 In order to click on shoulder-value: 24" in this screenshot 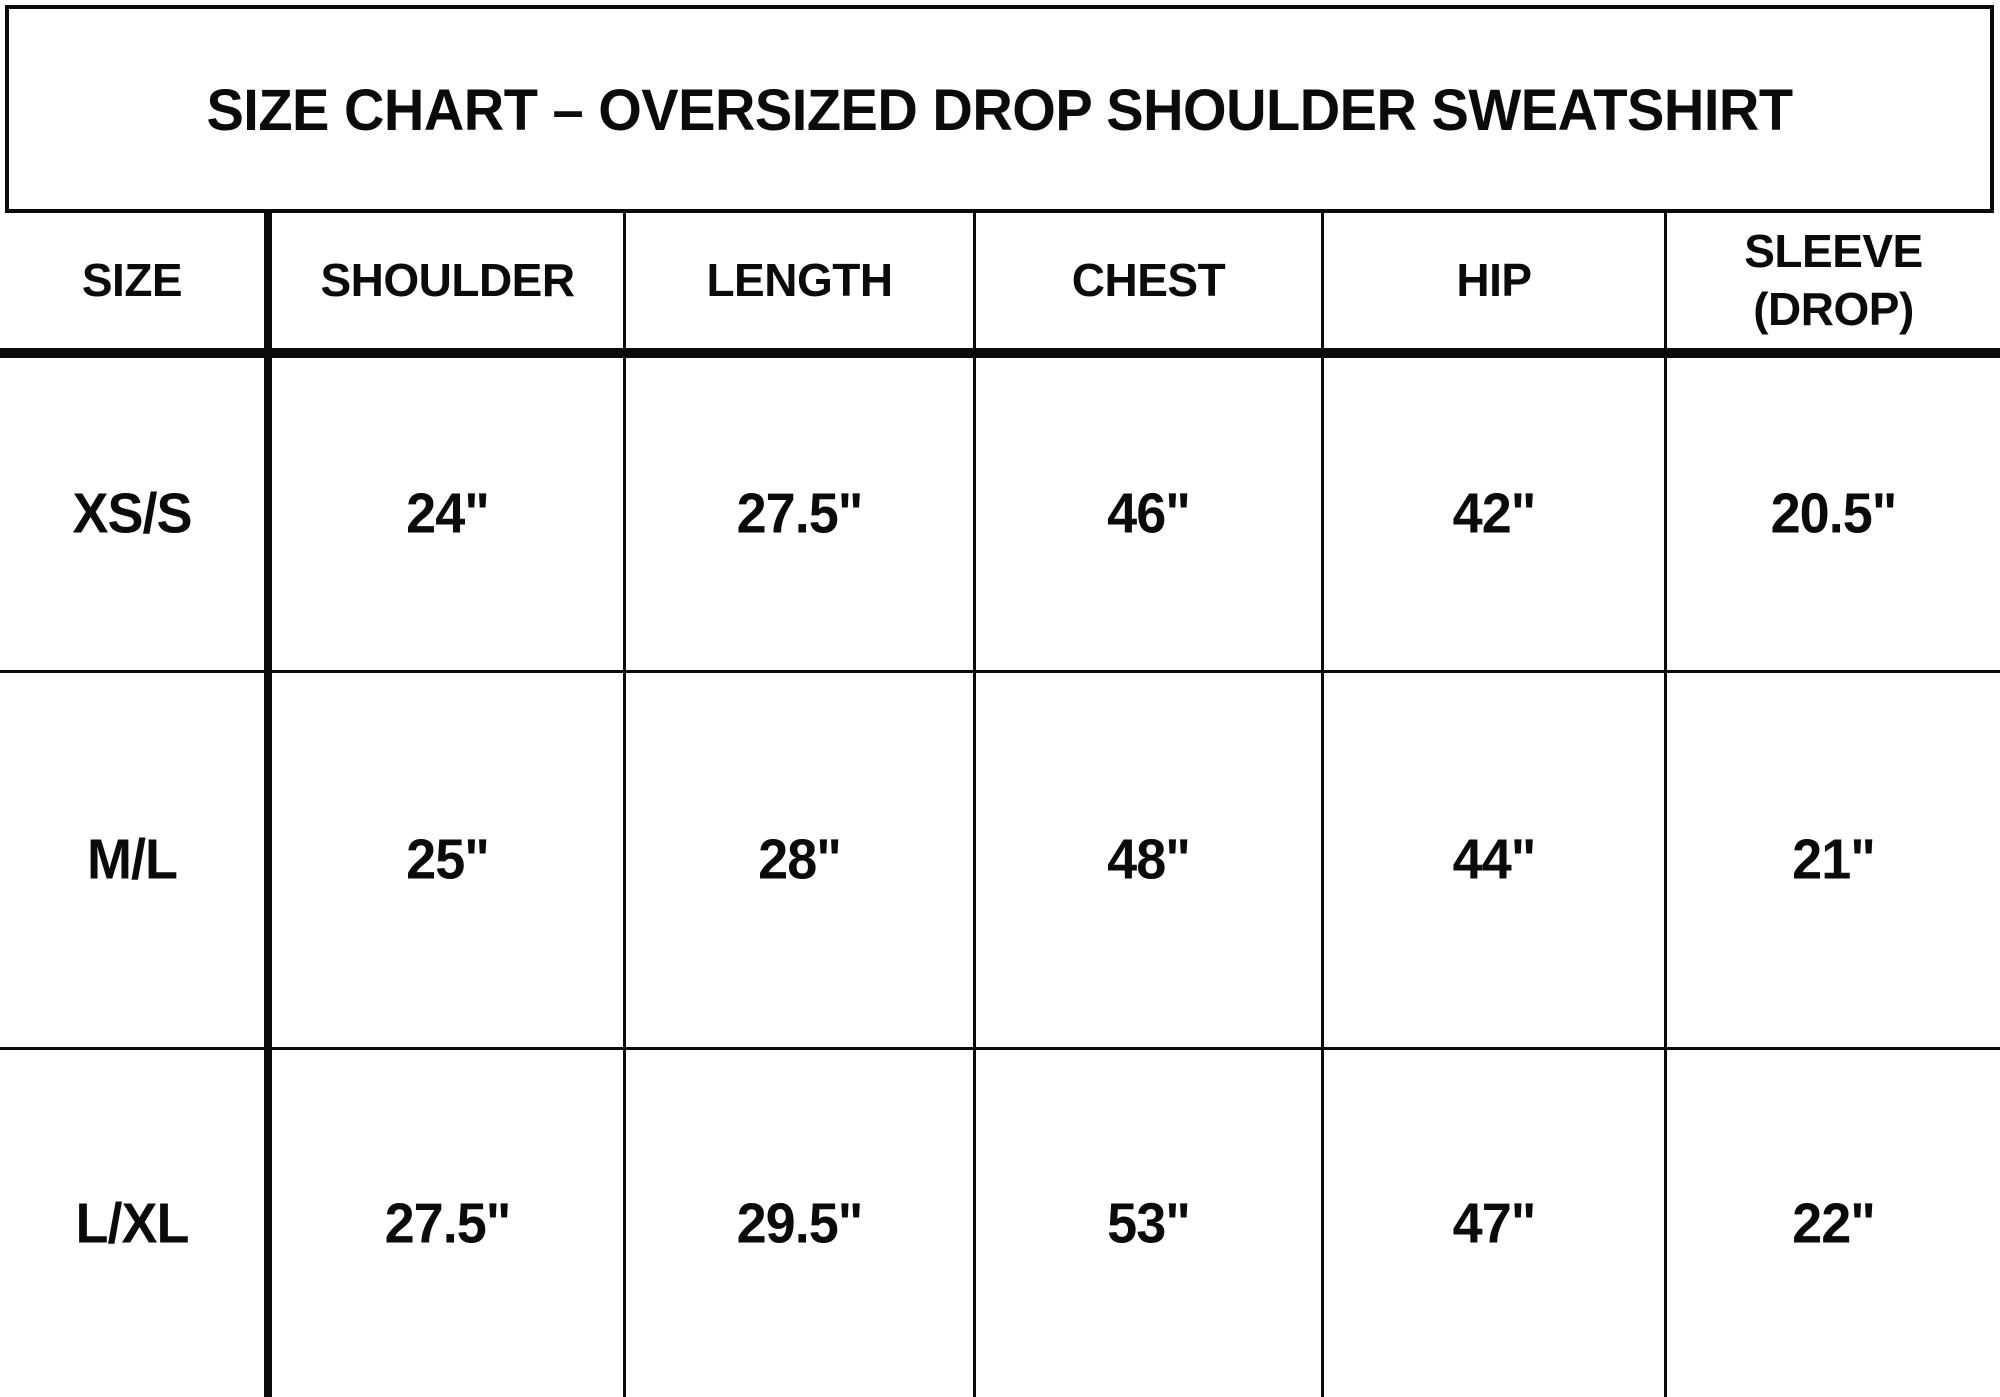, I will do `click(448, 514)`.